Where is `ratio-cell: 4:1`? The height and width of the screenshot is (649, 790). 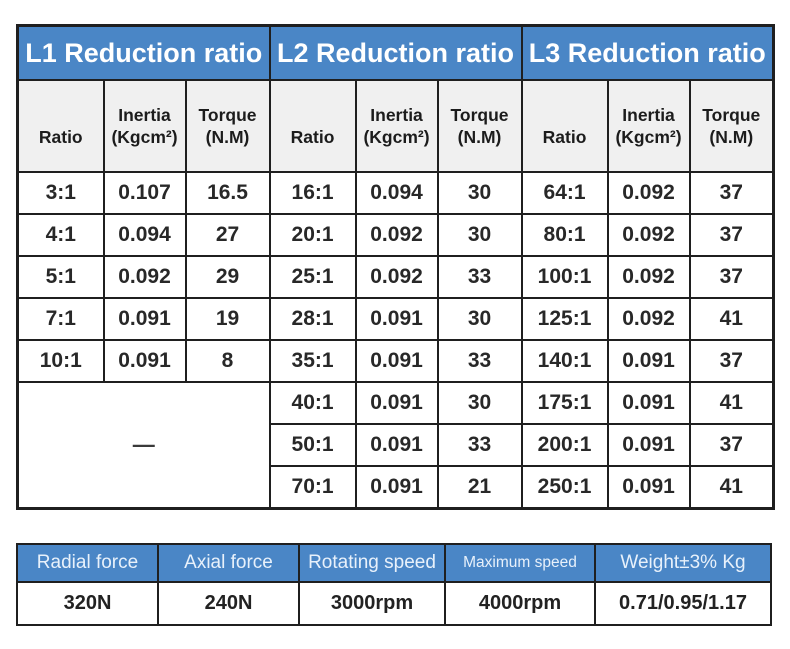 ratio-cell: 4:1 is located at coordinates (60, 235).